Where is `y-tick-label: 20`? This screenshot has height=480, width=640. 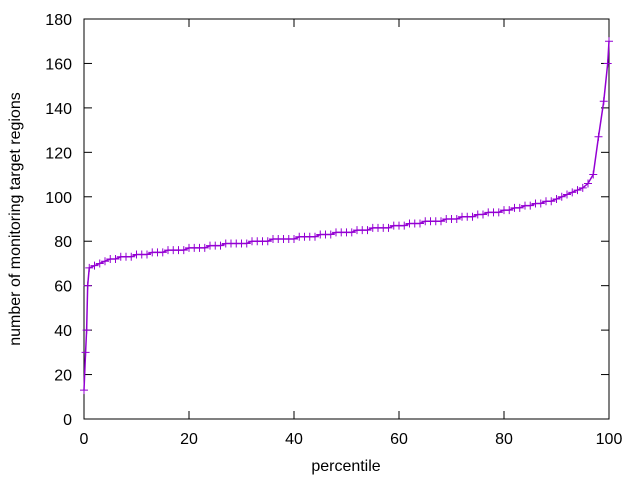
y-tick-label: 20 is located at coordinates (63, 376).